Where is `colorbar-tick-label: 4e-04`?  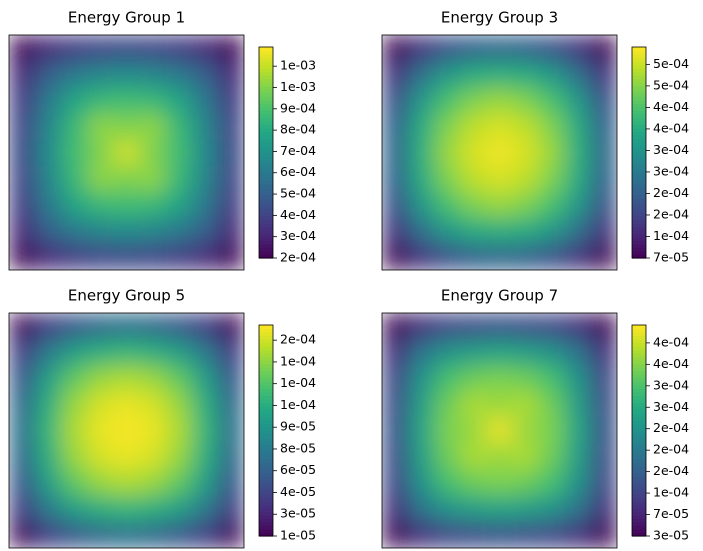 colorbar-tick-label: 4e-04 is located at coordinates (671, 127).